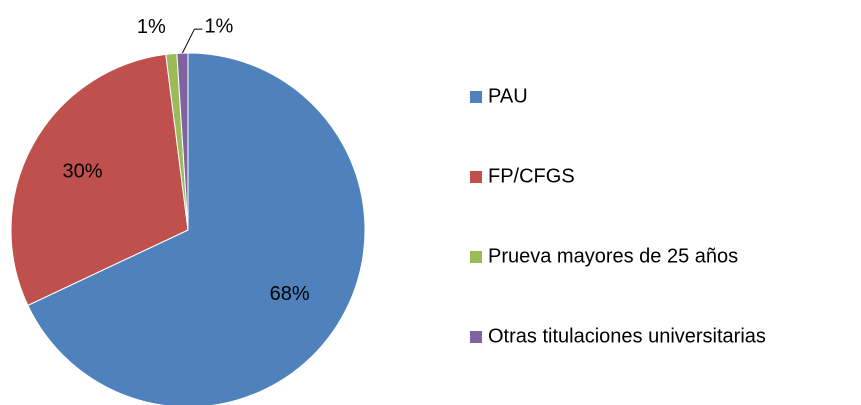 Image resolution: width=861 pixels, height=405 pixels. What do you see at coordinates (192, 41) in the screenshot?
I see `leader-line` at bounding box center [192, 41].